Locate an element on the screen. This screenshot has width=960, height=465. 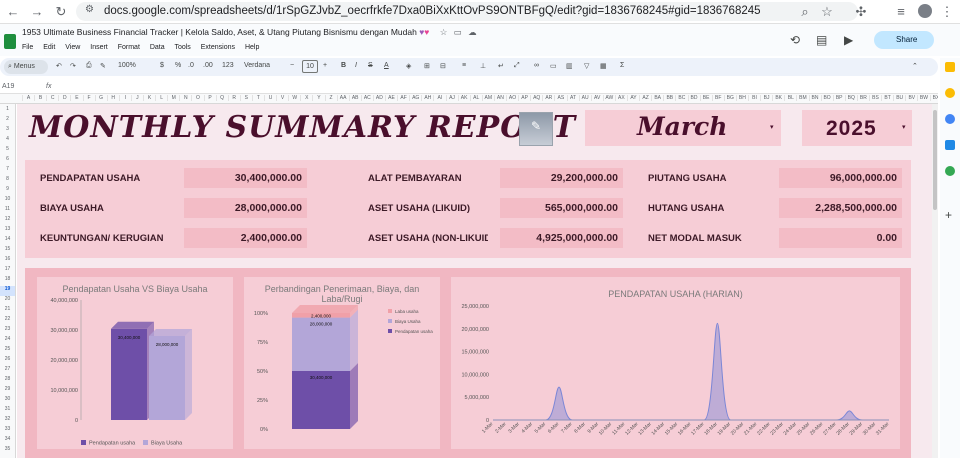
menu-view: View is located at coordinates (73, 47).